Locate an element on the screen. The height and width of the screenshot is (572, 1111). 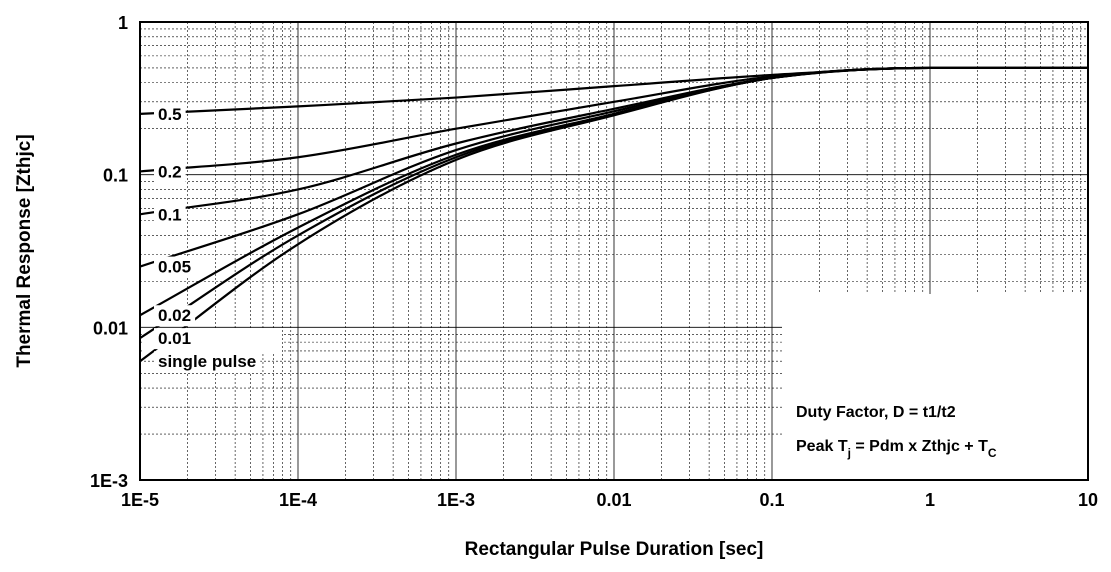
x-tick-label: 0.1 is located at coordinates (771, 500).